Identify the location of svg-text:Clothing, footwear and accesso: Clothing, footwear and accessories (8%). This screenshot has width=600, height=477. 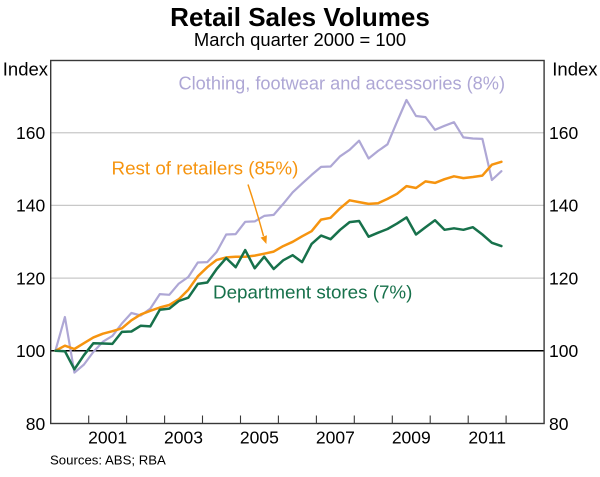
(342, 84).